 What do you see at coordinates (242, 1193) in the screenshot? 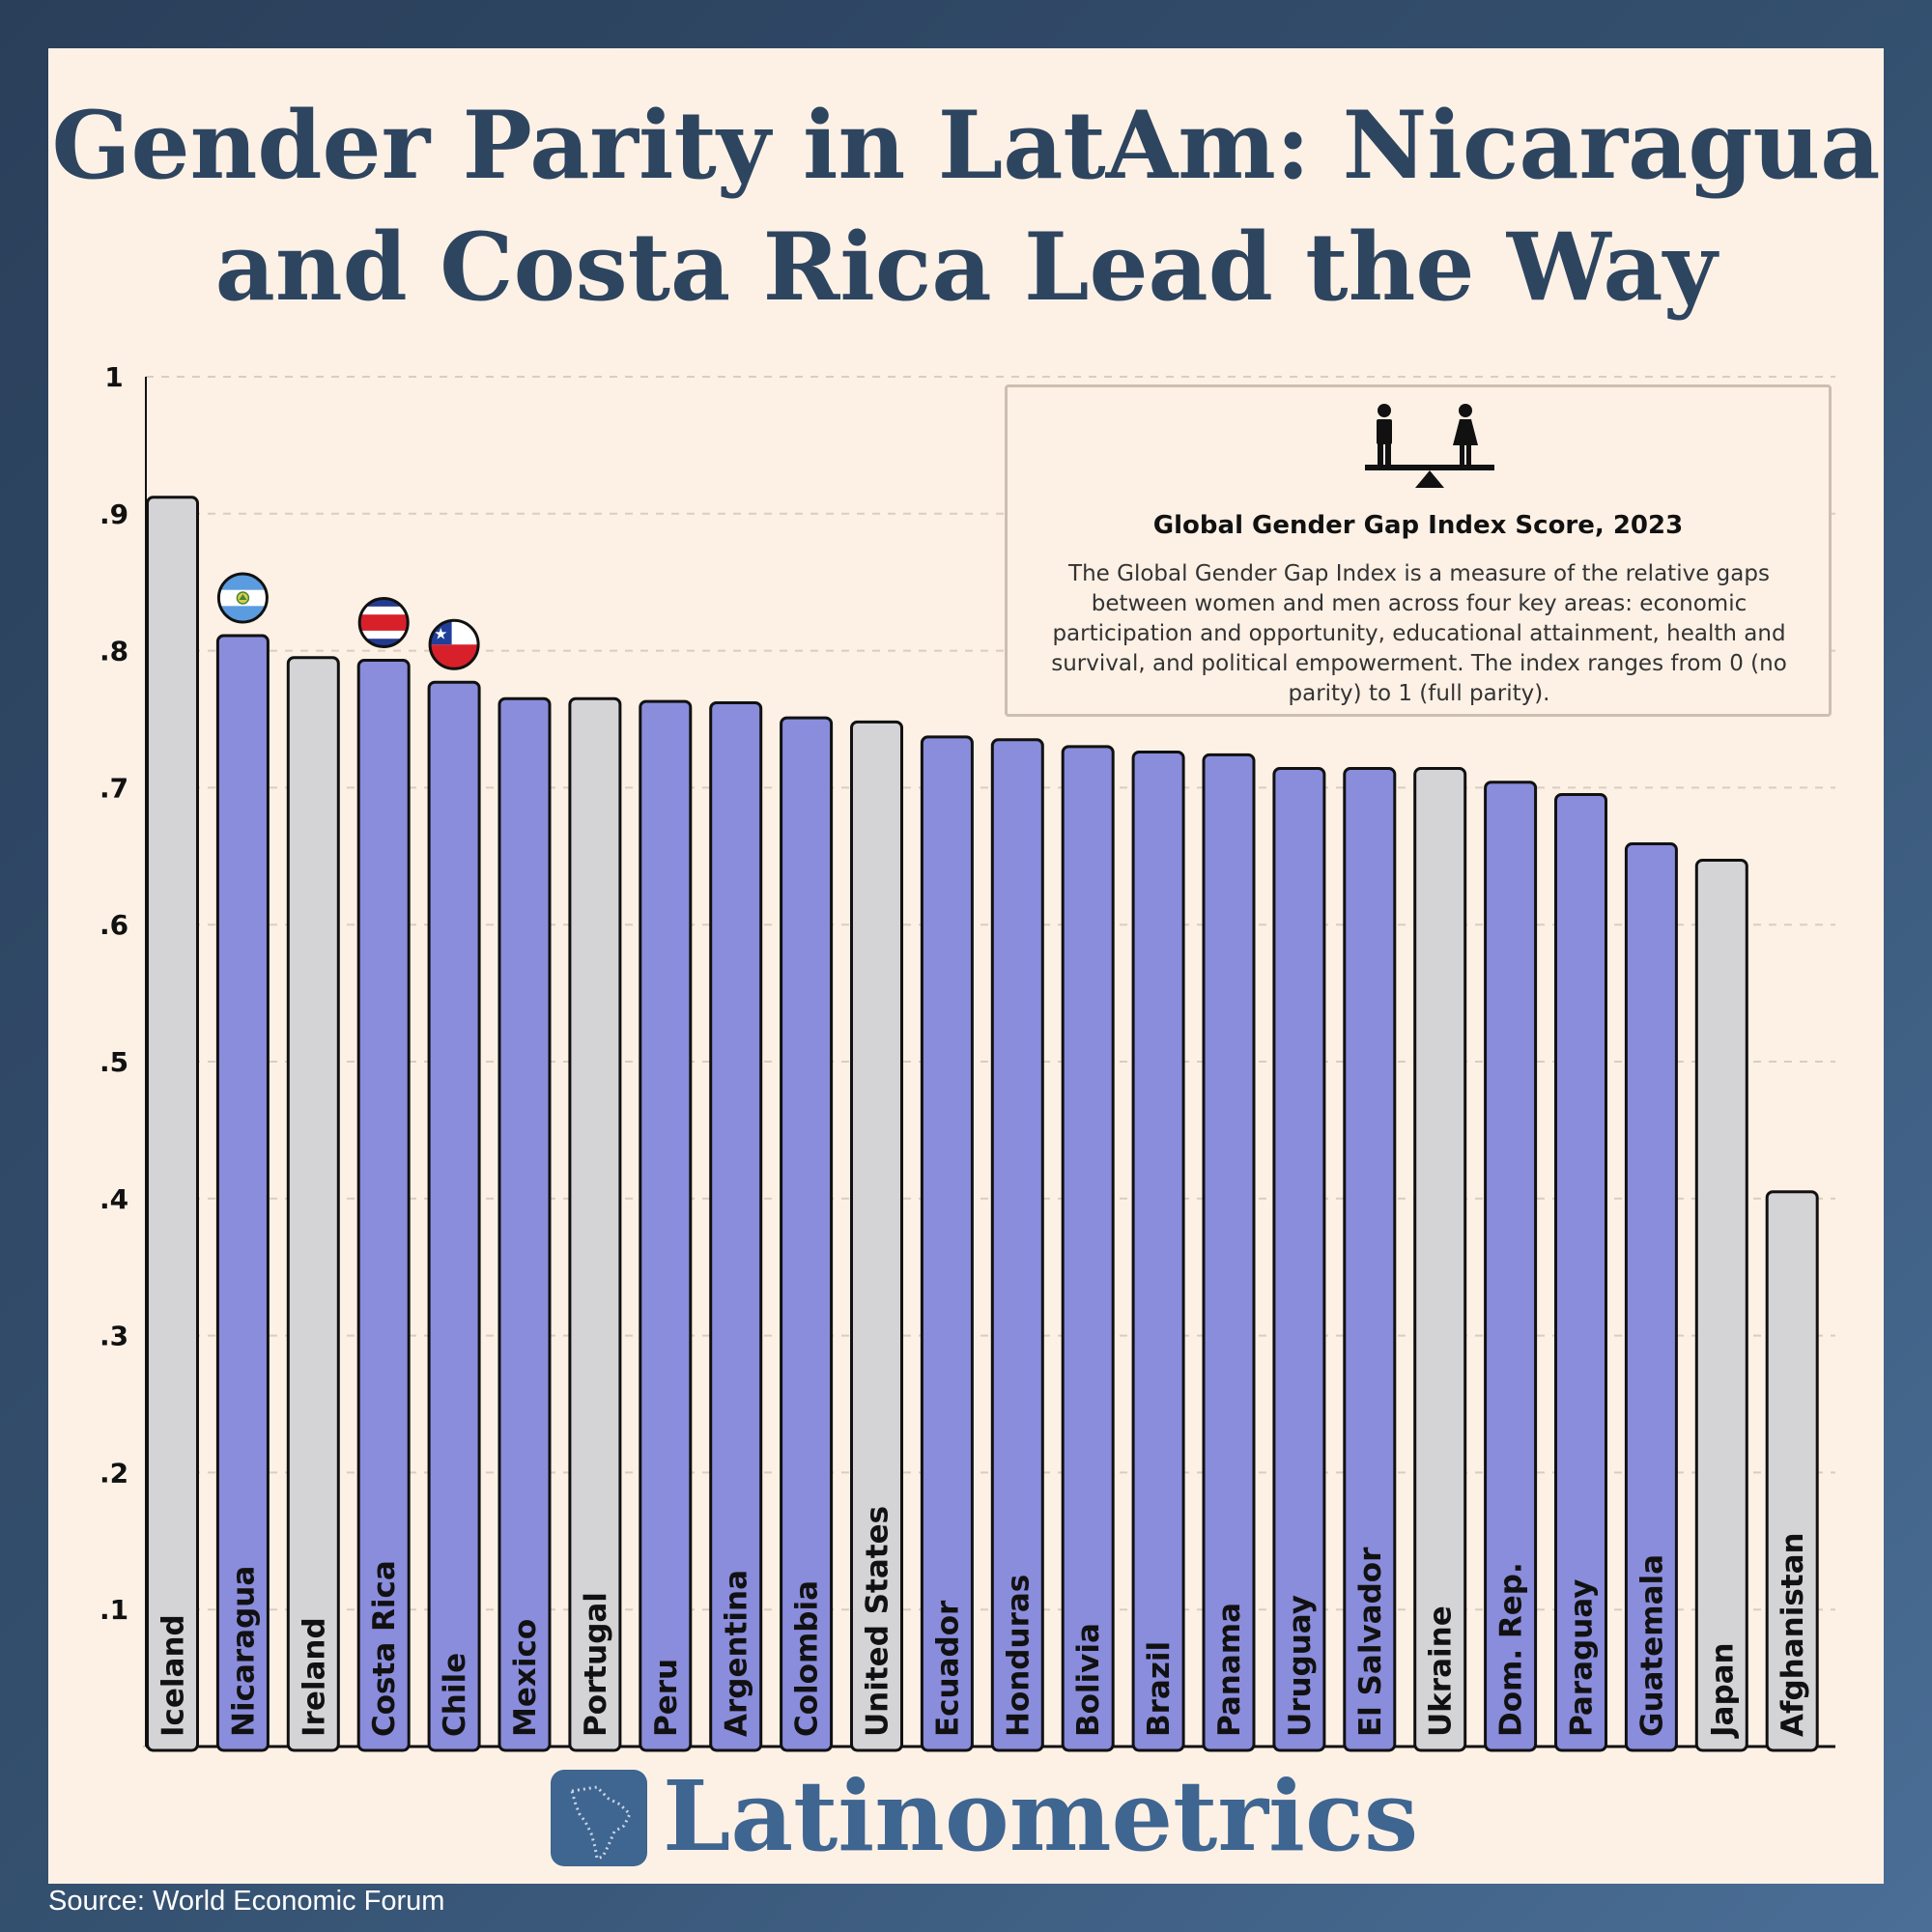
I see `bar-nicaragua` at bounding box center [242, 1193].